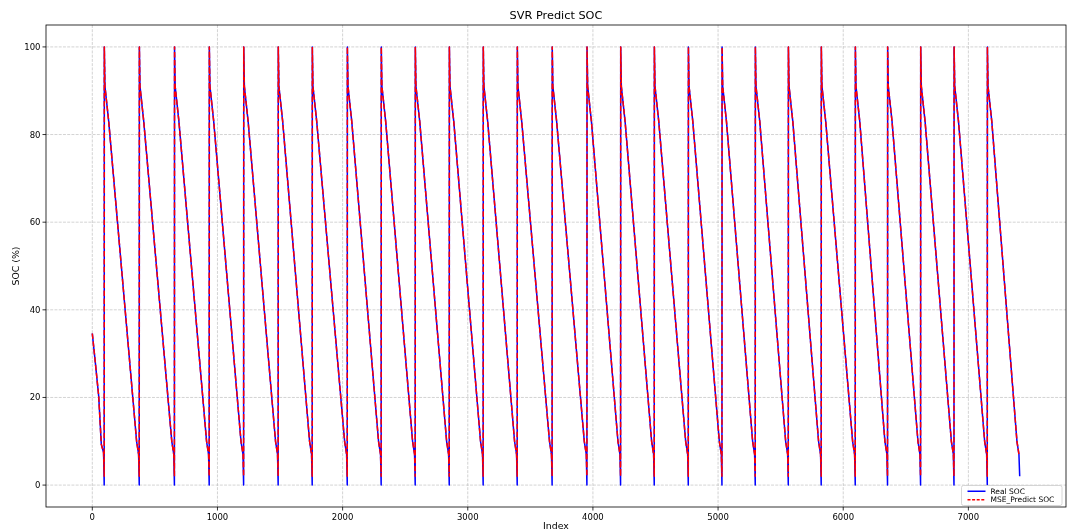 This screenshot has height=531, width=1080. What do you see at coordinates (843, 516) in the screenshot?
I see `x-tick-label: 6000` at bounding box center [843, 516].